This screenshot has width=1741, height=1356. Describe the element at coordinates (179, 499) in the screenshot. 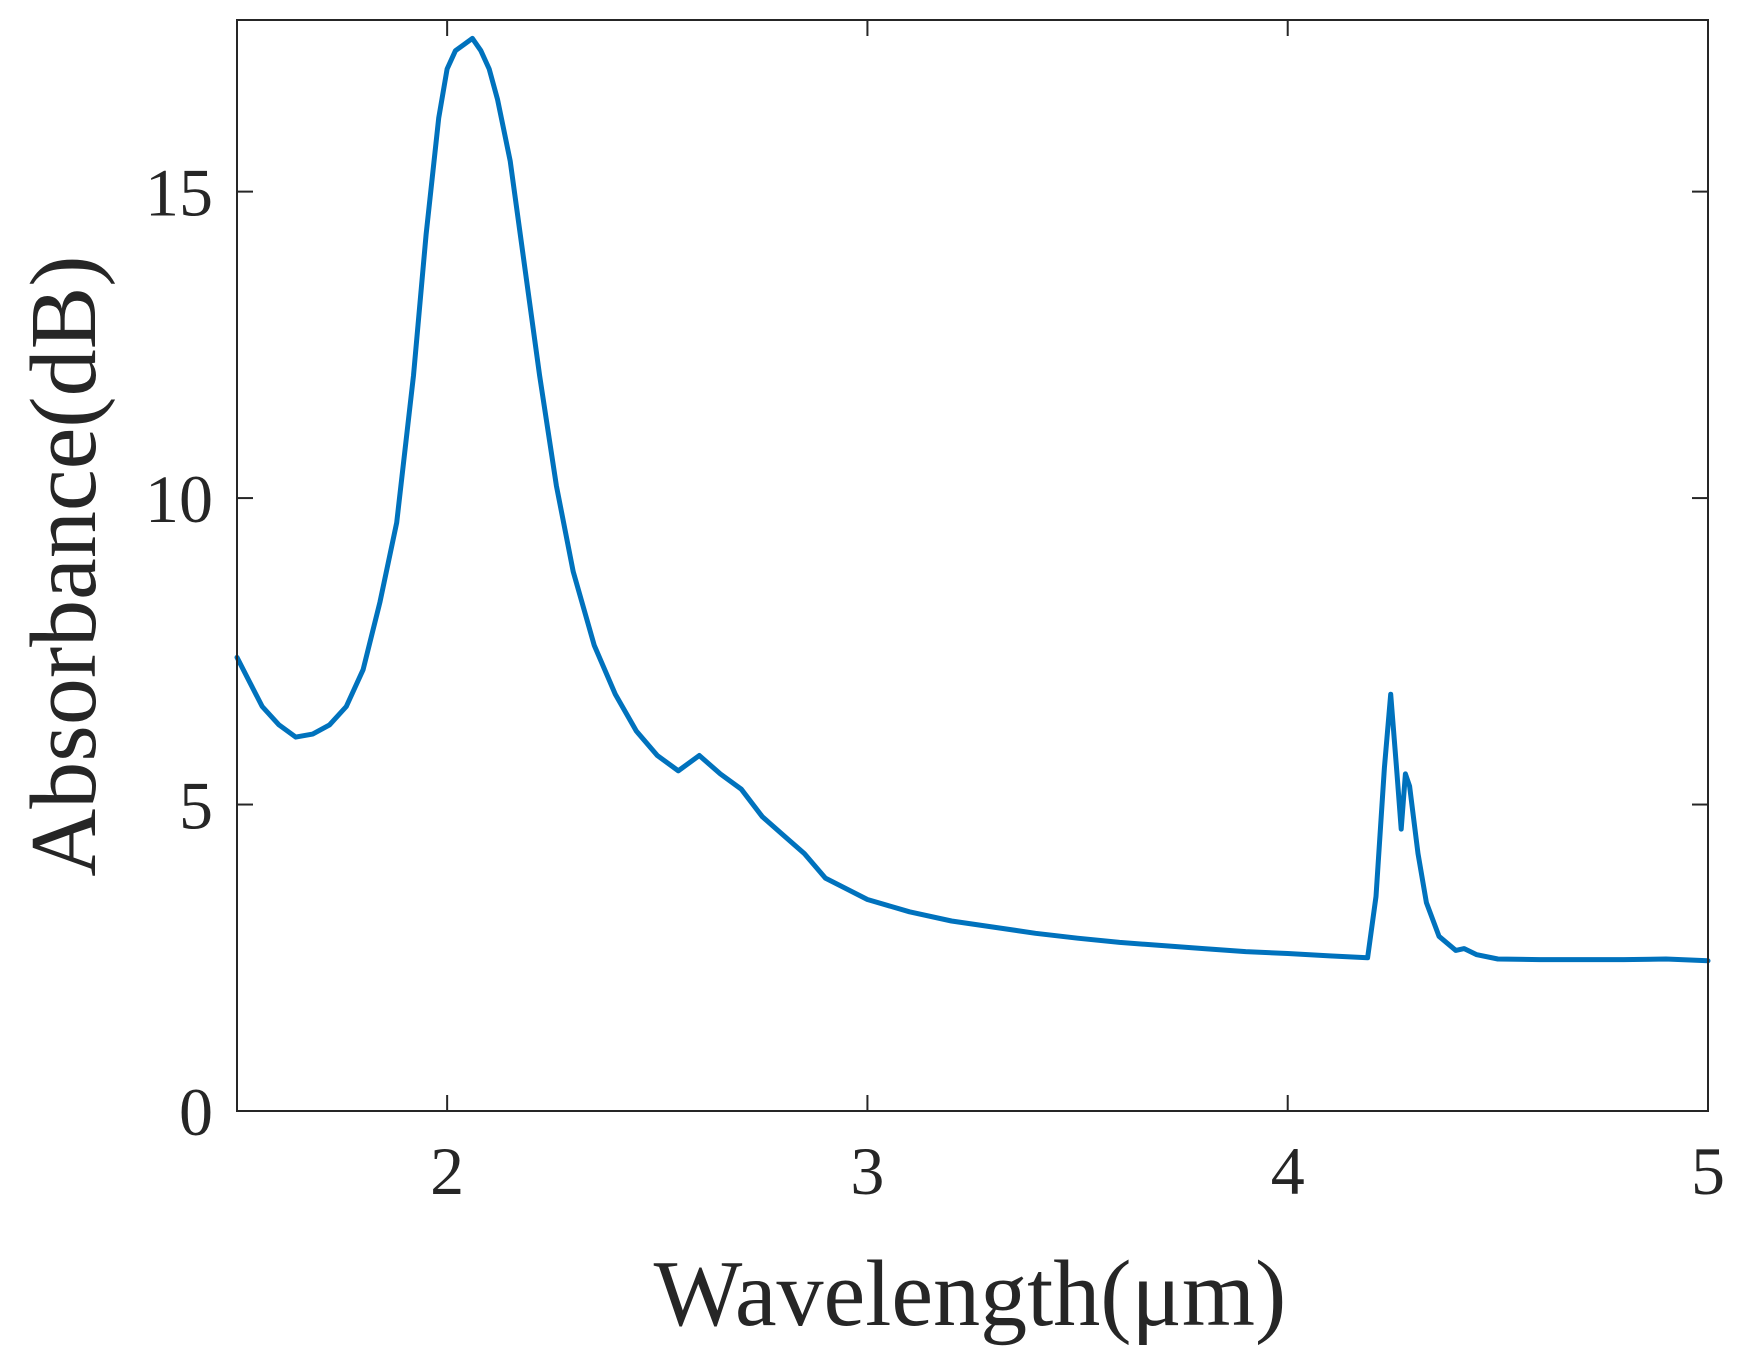

I see `y-tick-label: 10` at that location.